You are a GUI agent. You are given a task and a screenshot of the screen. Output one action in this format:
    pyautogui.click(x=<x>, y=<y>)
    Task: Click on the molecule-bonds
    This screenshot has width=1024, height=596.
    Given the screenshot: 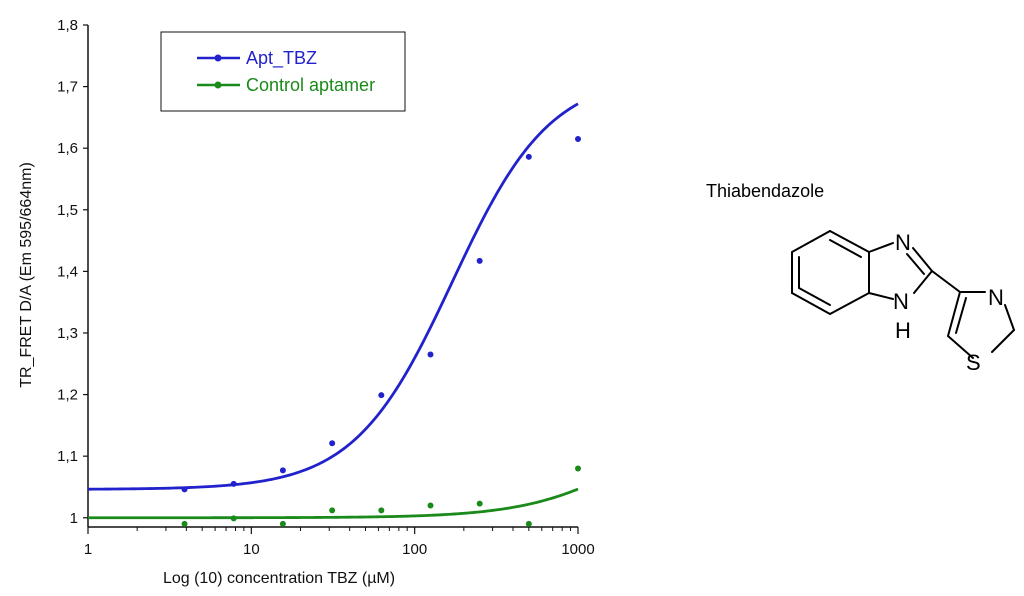 What is the action you would take?
    pyautogui.click(x=903, y=294)
    